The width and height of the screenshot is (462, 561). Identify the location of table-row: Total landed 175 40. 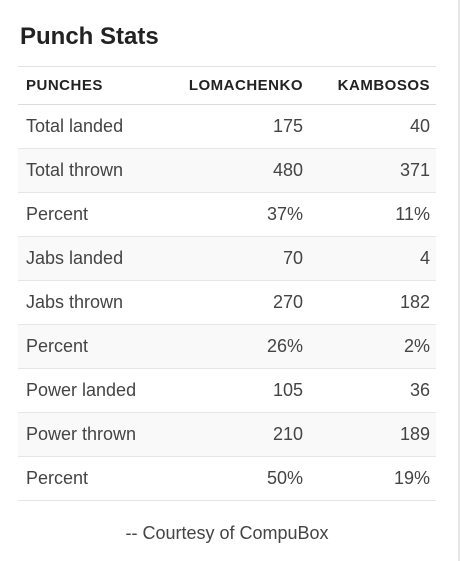
(227, 126).